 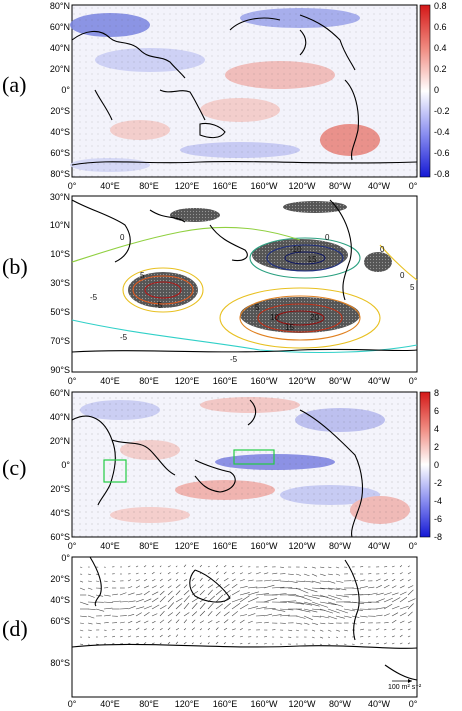 What do you see at coordinates (187, 186) in the screenshot?
I see `lon-tick: 120°E` at bounding box center [187, 186].